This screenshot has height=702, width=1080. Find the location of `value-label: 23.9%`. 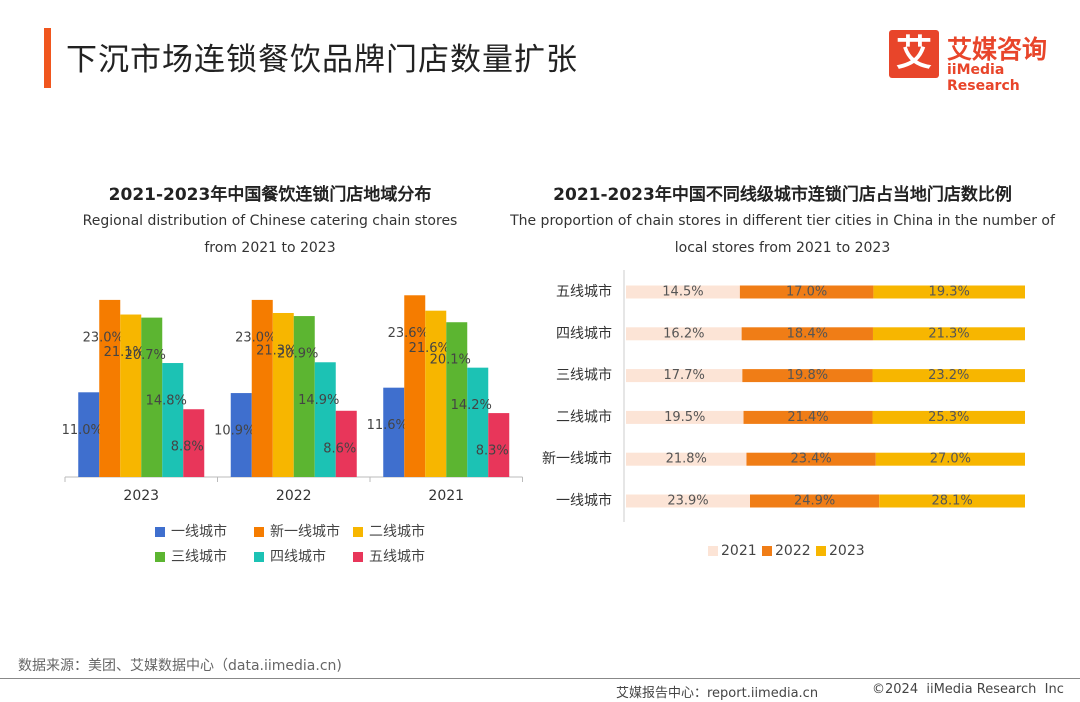

value-label: 23.9% is located at coordinates (687, 501).